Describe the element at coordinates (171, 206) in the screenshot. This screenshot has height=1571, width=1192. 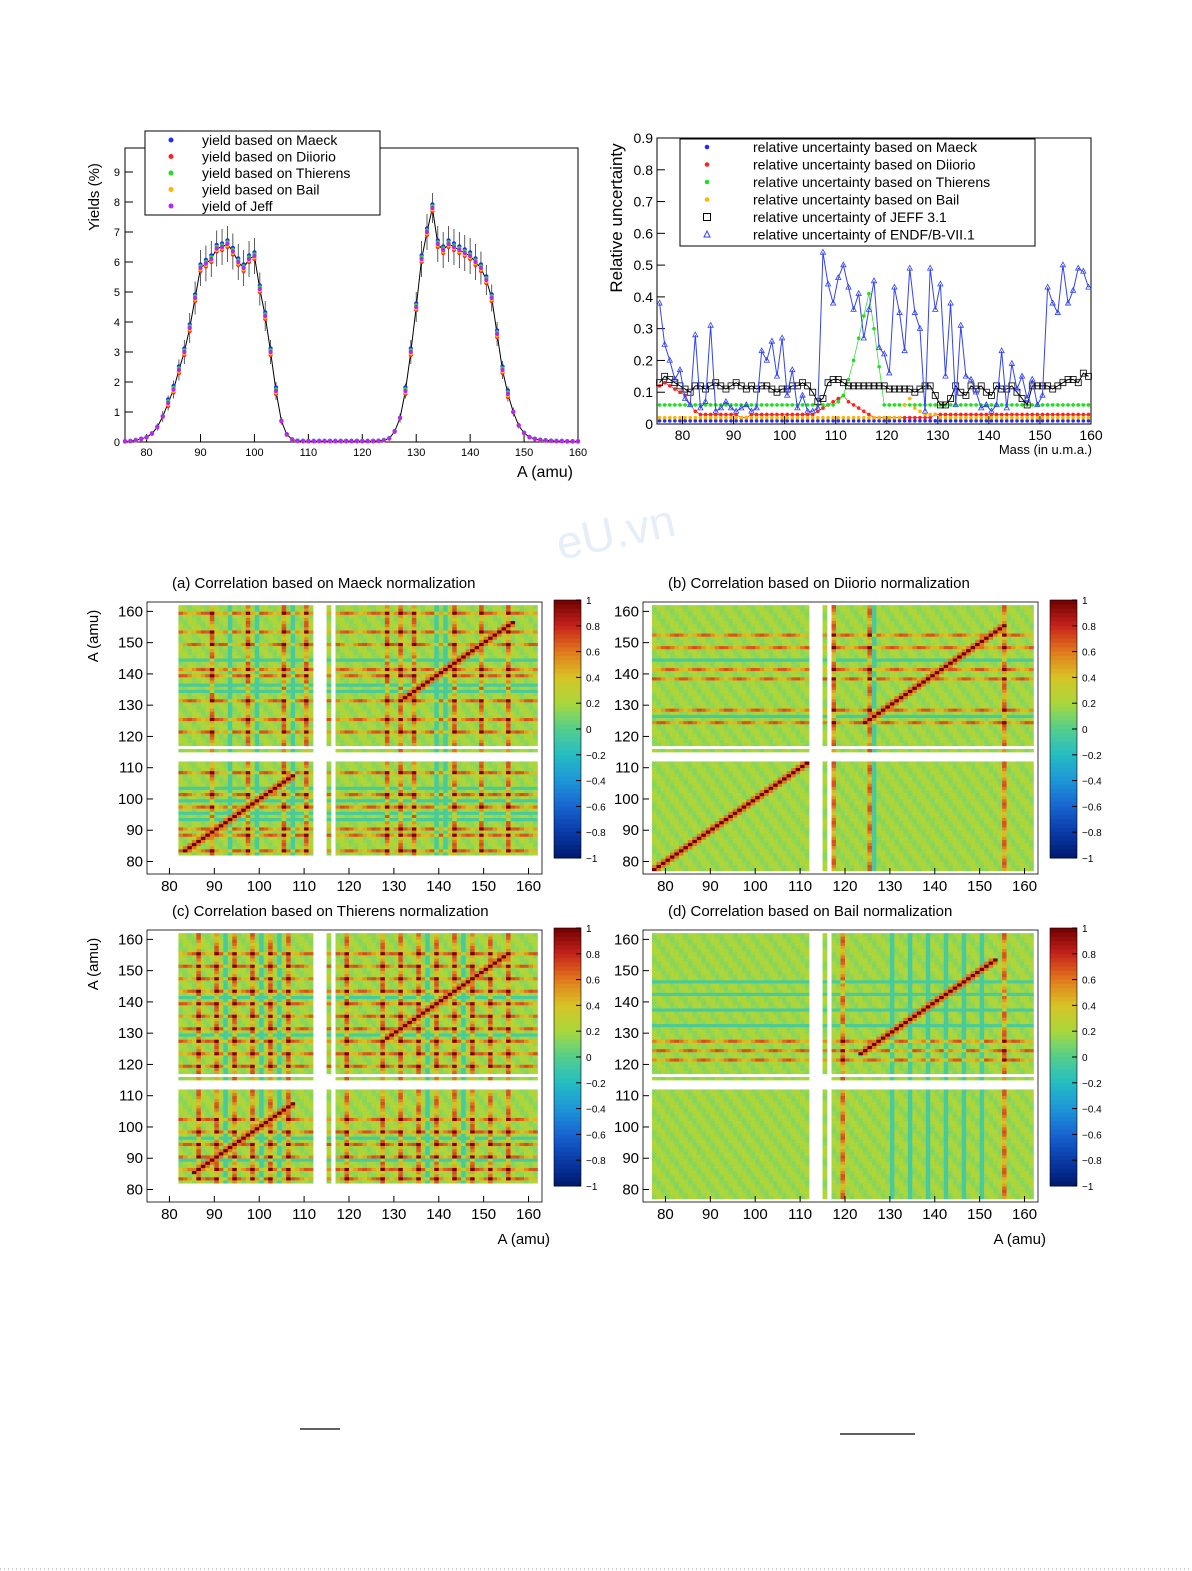
I see `legend-marker` at that location.